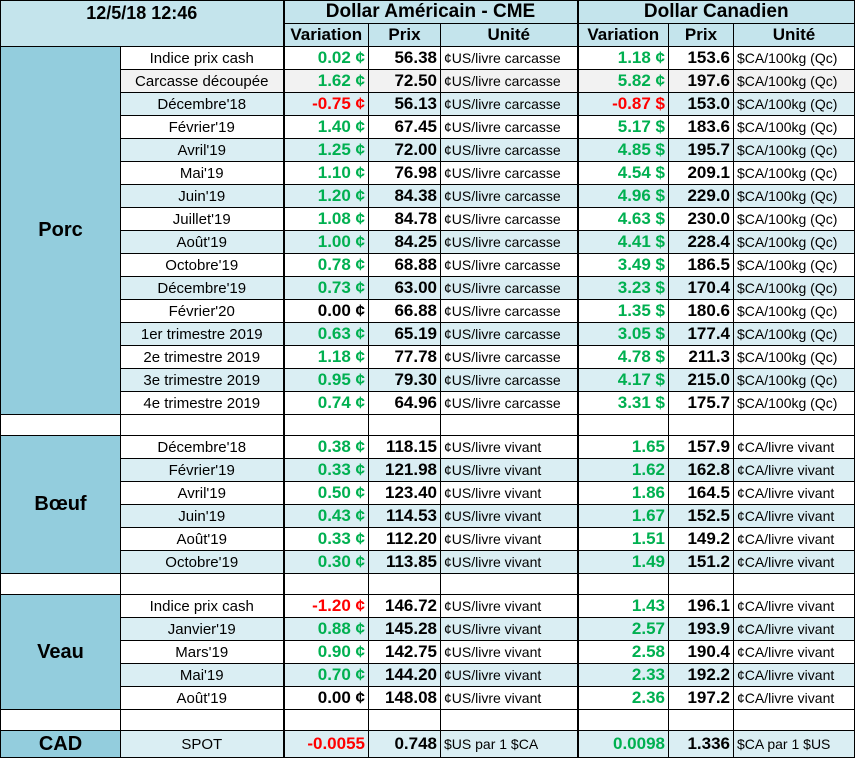 This screenshot has width=856, height=765. I want to click on us-variation: 1.00 ¢, so click(325, 242).